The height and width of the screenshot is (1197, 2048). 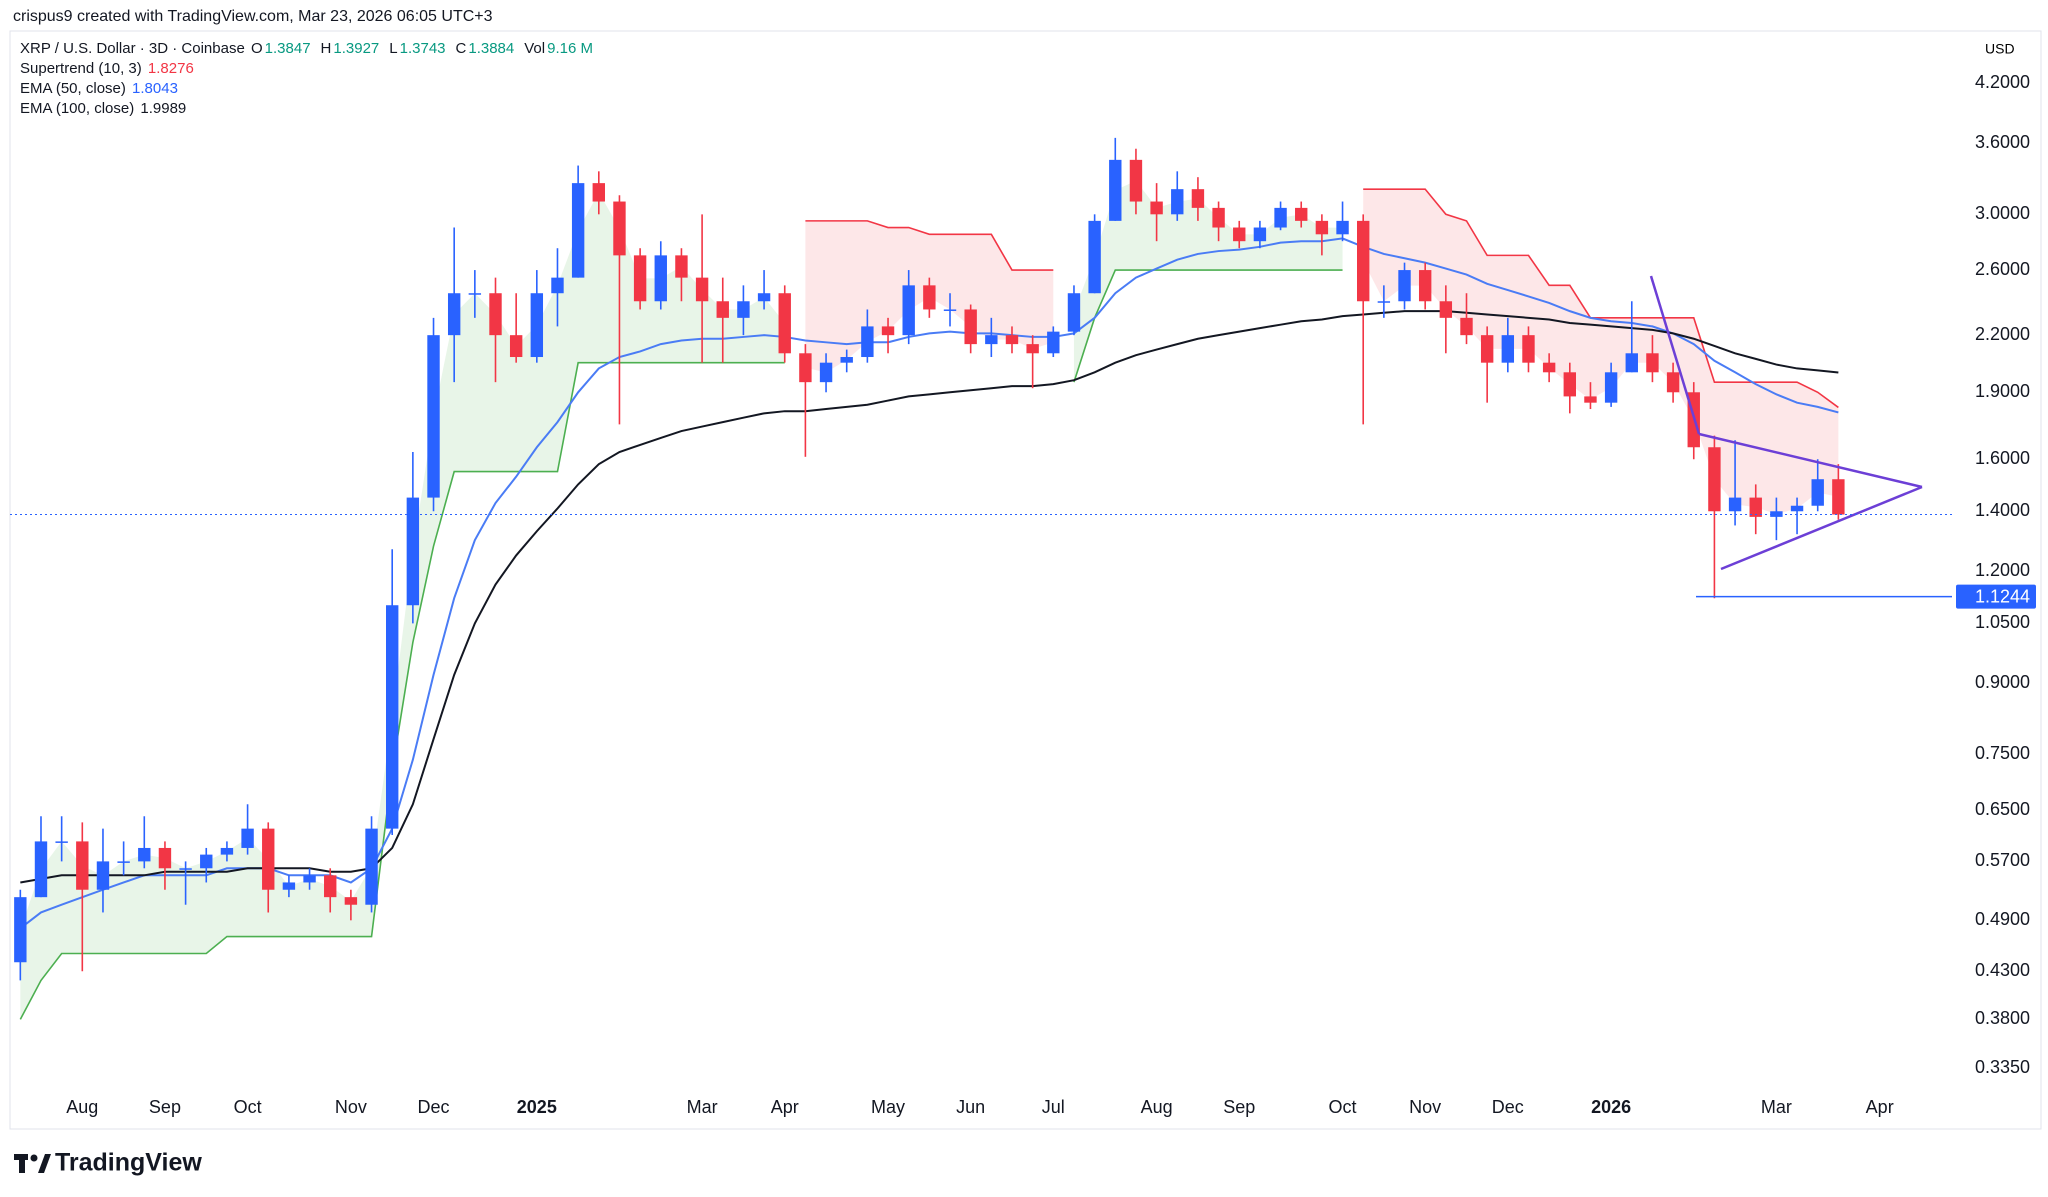 What do you see at coordinates (81, 68) in the screenshot?
I see `indicator-name: Supertrend (10, 3)` at bounding box center [81, 68].